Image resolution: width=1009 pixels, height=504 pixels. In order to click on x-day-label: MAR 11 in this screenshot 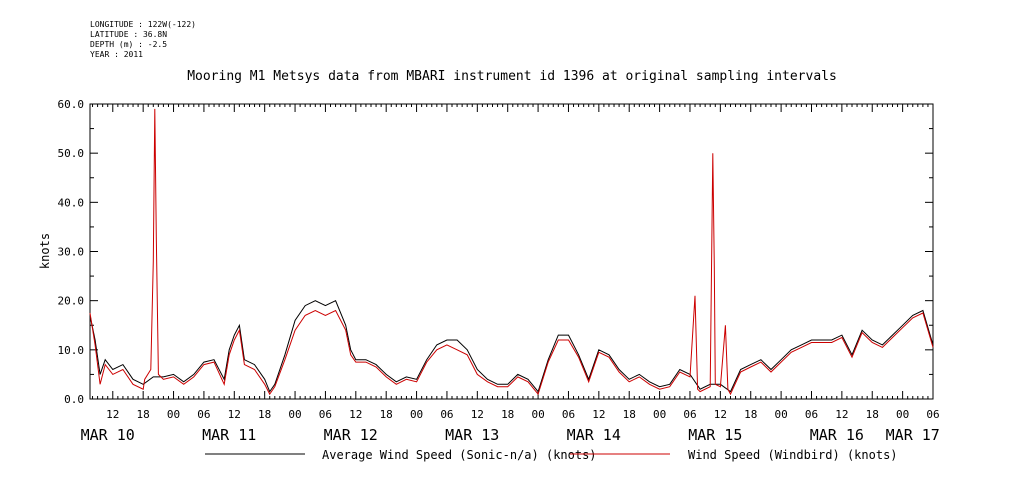, I will do `click(229, 435)`.